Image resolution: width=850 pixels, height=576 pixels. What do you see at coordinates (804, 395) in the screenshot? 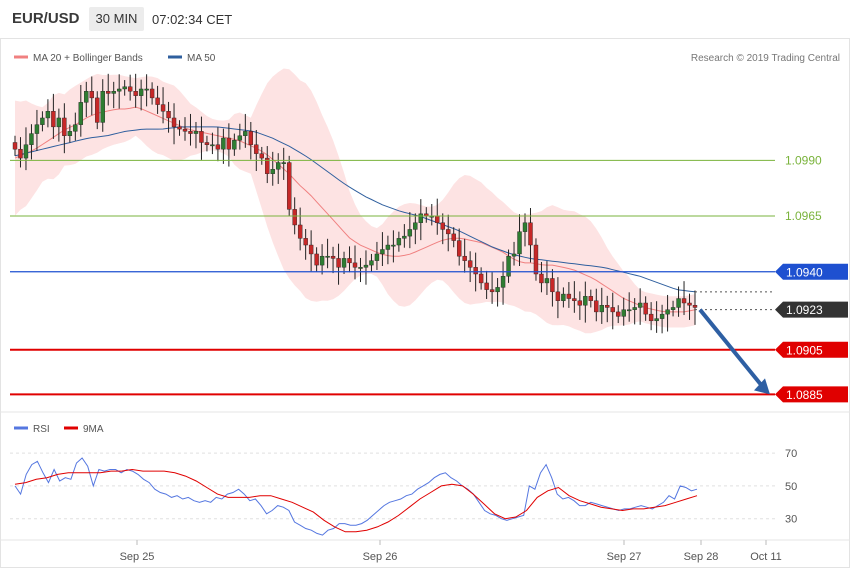
I see `price-level-label: 1.0885` at bounding box center [804, 395].